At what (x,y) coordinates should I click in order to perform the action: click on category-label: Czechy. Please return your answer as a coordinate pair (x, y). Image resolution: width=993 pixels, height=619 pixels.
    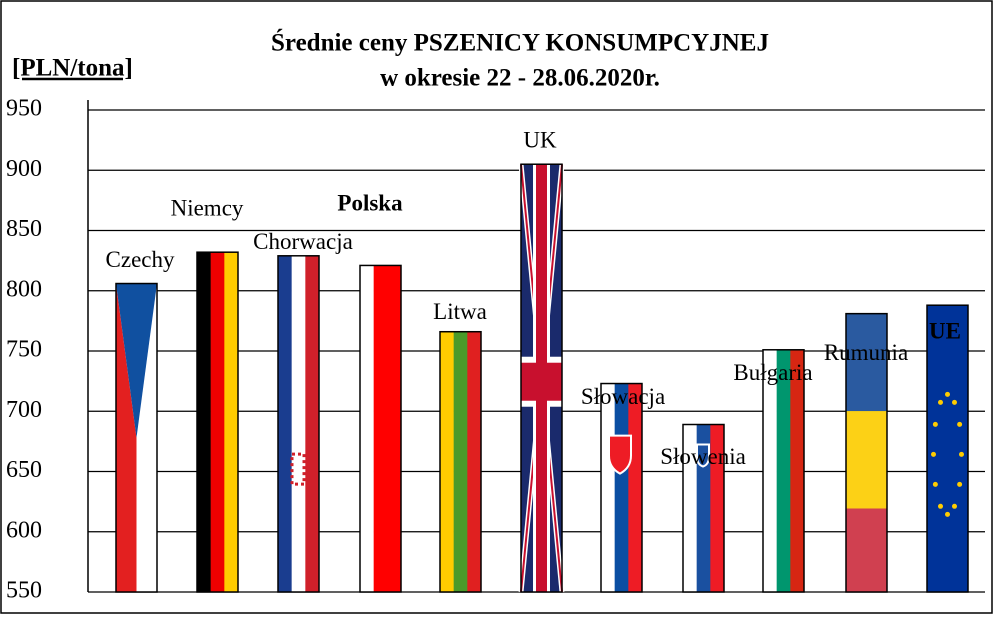
    Looking at the image, I should click on (140, 259).